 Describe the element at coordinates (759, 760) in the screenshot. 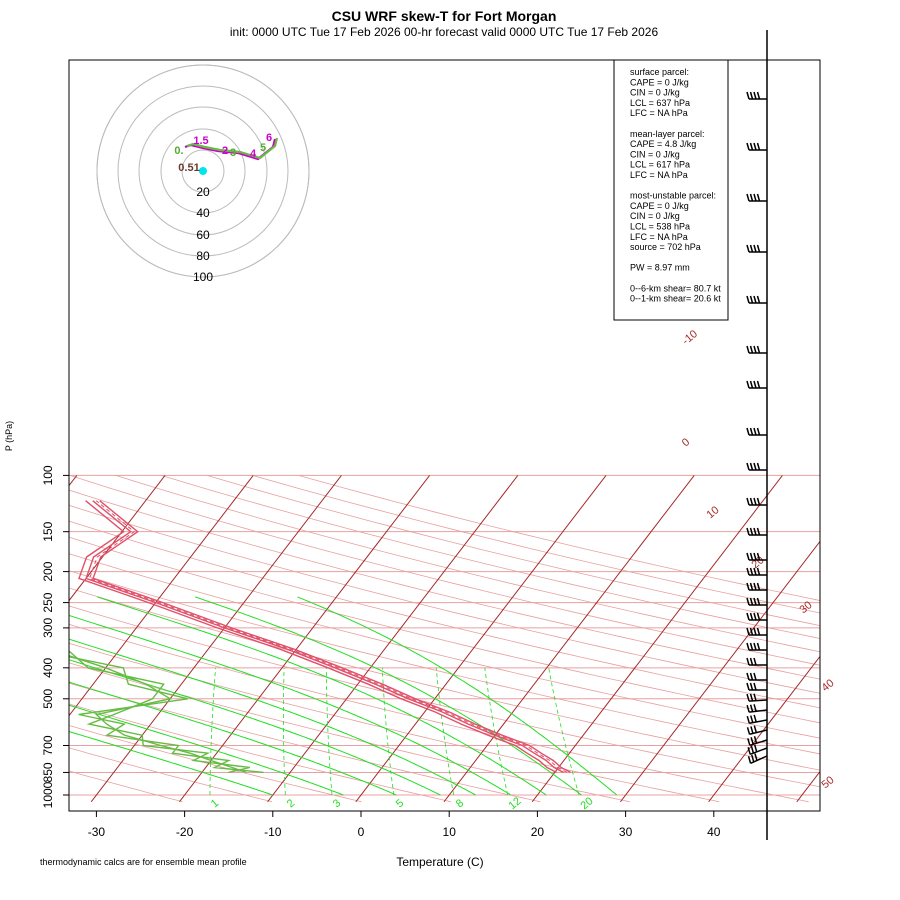

I see `wind-barb-staff` at that location.